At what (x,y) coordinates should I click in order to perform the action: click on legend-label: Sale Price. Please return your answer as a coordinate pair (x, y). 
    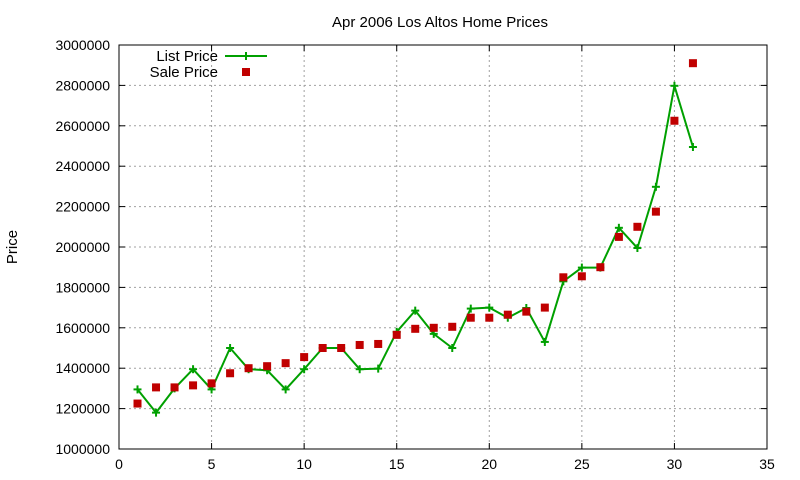
    Looking at the image, I should click on (184, 72).